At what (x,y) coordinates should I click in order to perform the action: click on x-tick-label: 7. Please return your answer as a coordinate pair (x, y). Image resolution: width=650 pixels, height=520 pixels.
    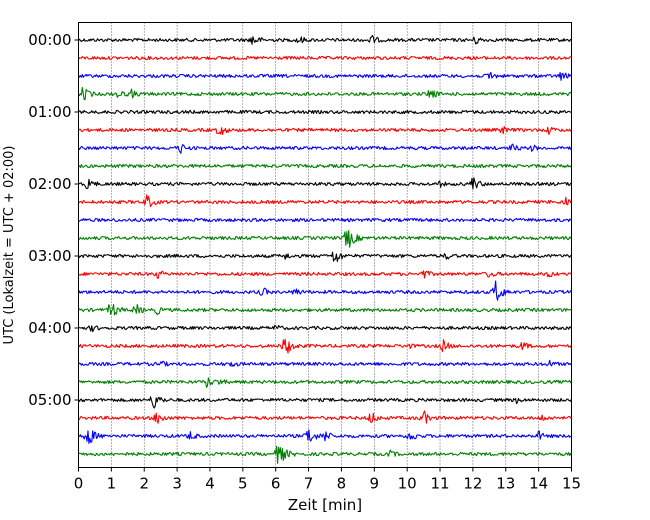
    Looking at the image, I should click on (309, 484).